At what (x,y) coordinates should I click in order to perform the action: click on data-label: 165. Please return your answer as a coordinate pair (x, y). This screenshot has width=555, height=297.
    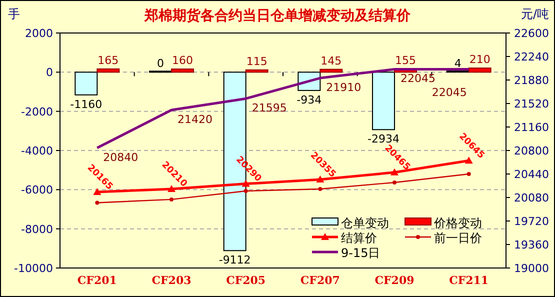
    Looking at the image, I should click on (108, 60).